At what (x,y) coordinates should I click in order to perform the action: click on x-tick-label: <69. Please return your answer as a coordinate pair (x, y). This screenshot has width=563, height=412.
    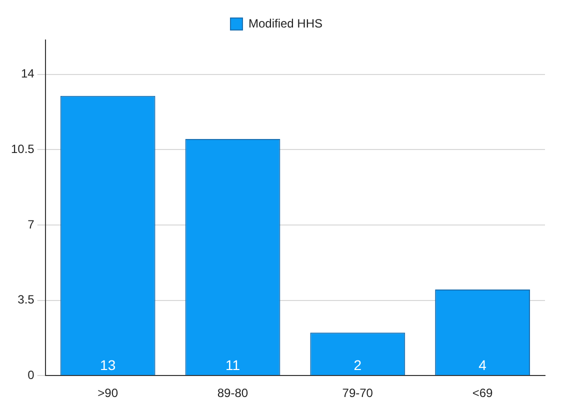
    Looking at the image, I should click on (483, 393).